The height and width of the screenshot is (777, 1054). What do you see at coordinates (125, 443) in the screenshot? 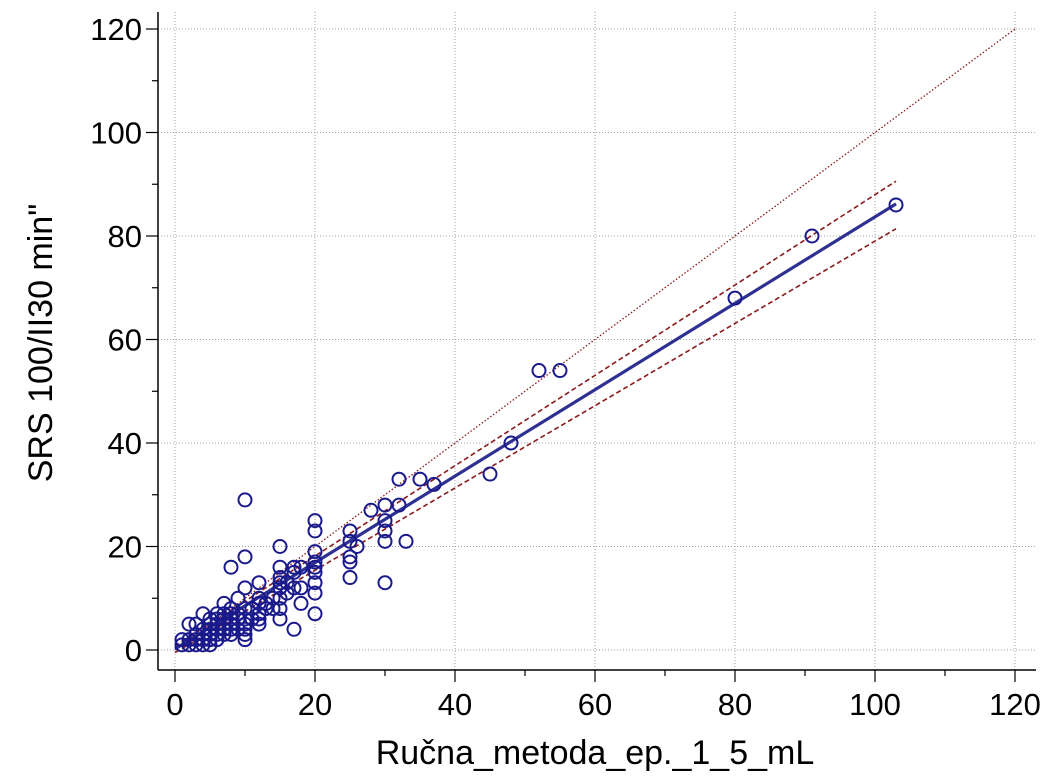
I see `y-tick-label: 40` at bounding box center [125, 443].